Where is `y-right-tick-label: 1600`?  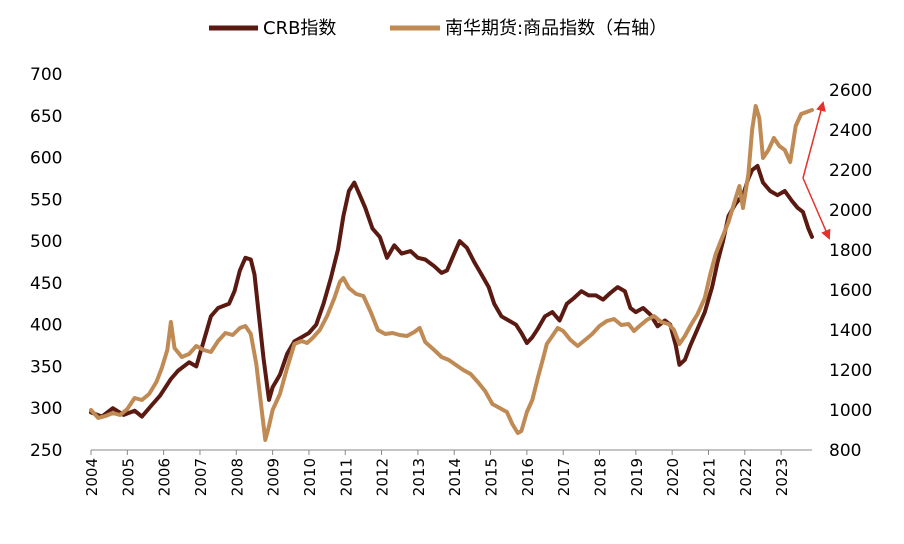 y-right-tick-label: 1600 is located at coordinates (850, 291).